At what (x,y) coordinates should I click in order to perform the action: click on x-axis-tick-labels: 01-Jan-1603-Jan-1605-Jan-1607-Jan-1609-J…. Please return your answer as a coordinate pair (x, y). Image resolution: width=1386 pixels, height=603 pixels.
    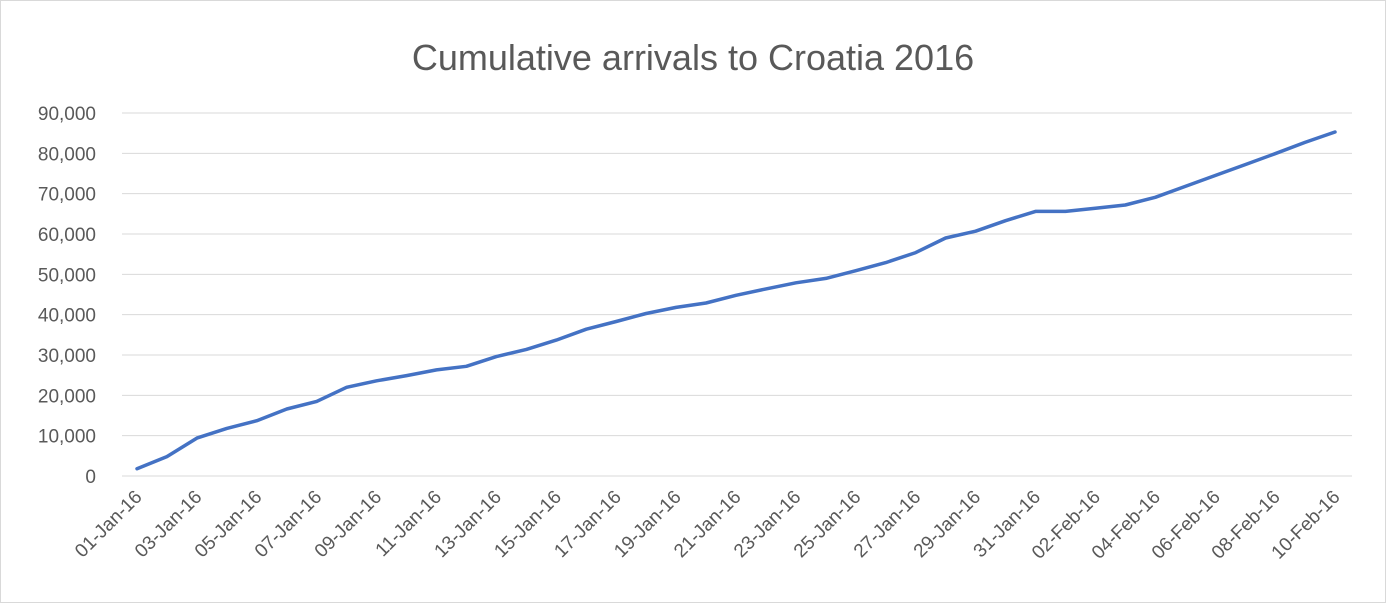
    Looking at the image, I should click on (707, 525).